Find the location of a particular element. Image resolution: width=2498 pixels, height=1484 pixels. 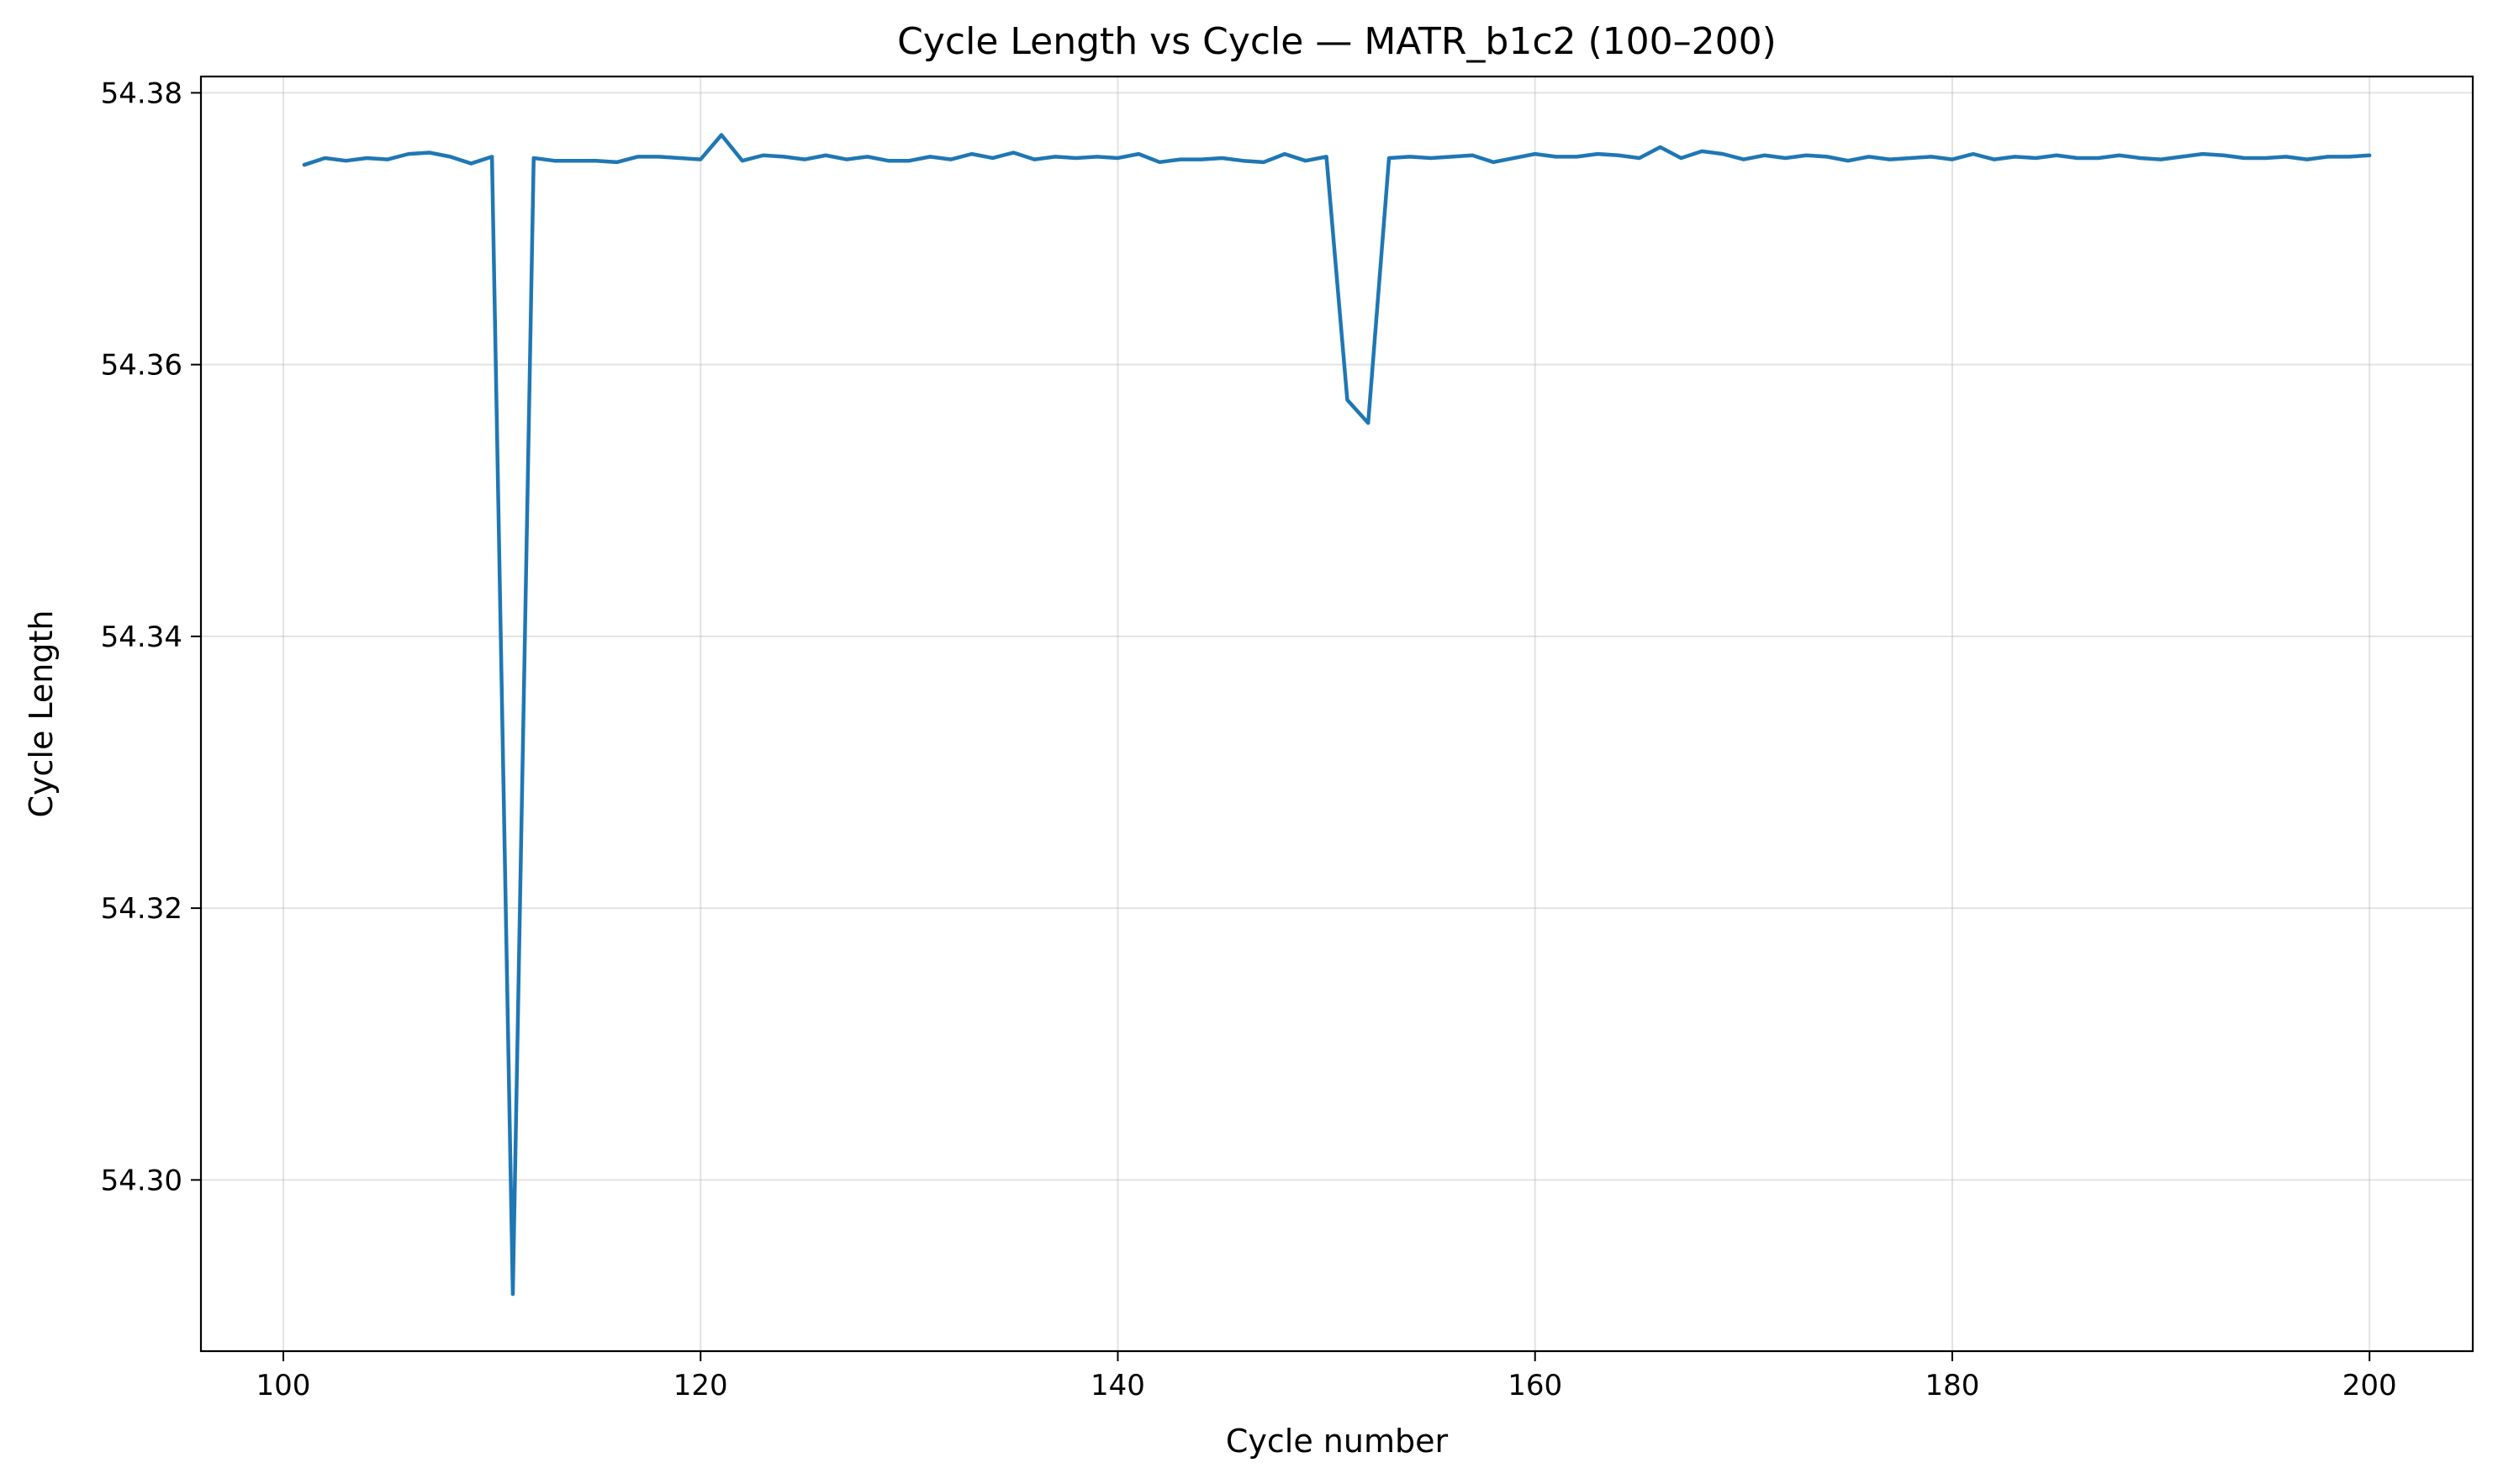

x-tick-label: 140 is located at coordinates (1118, 1385).